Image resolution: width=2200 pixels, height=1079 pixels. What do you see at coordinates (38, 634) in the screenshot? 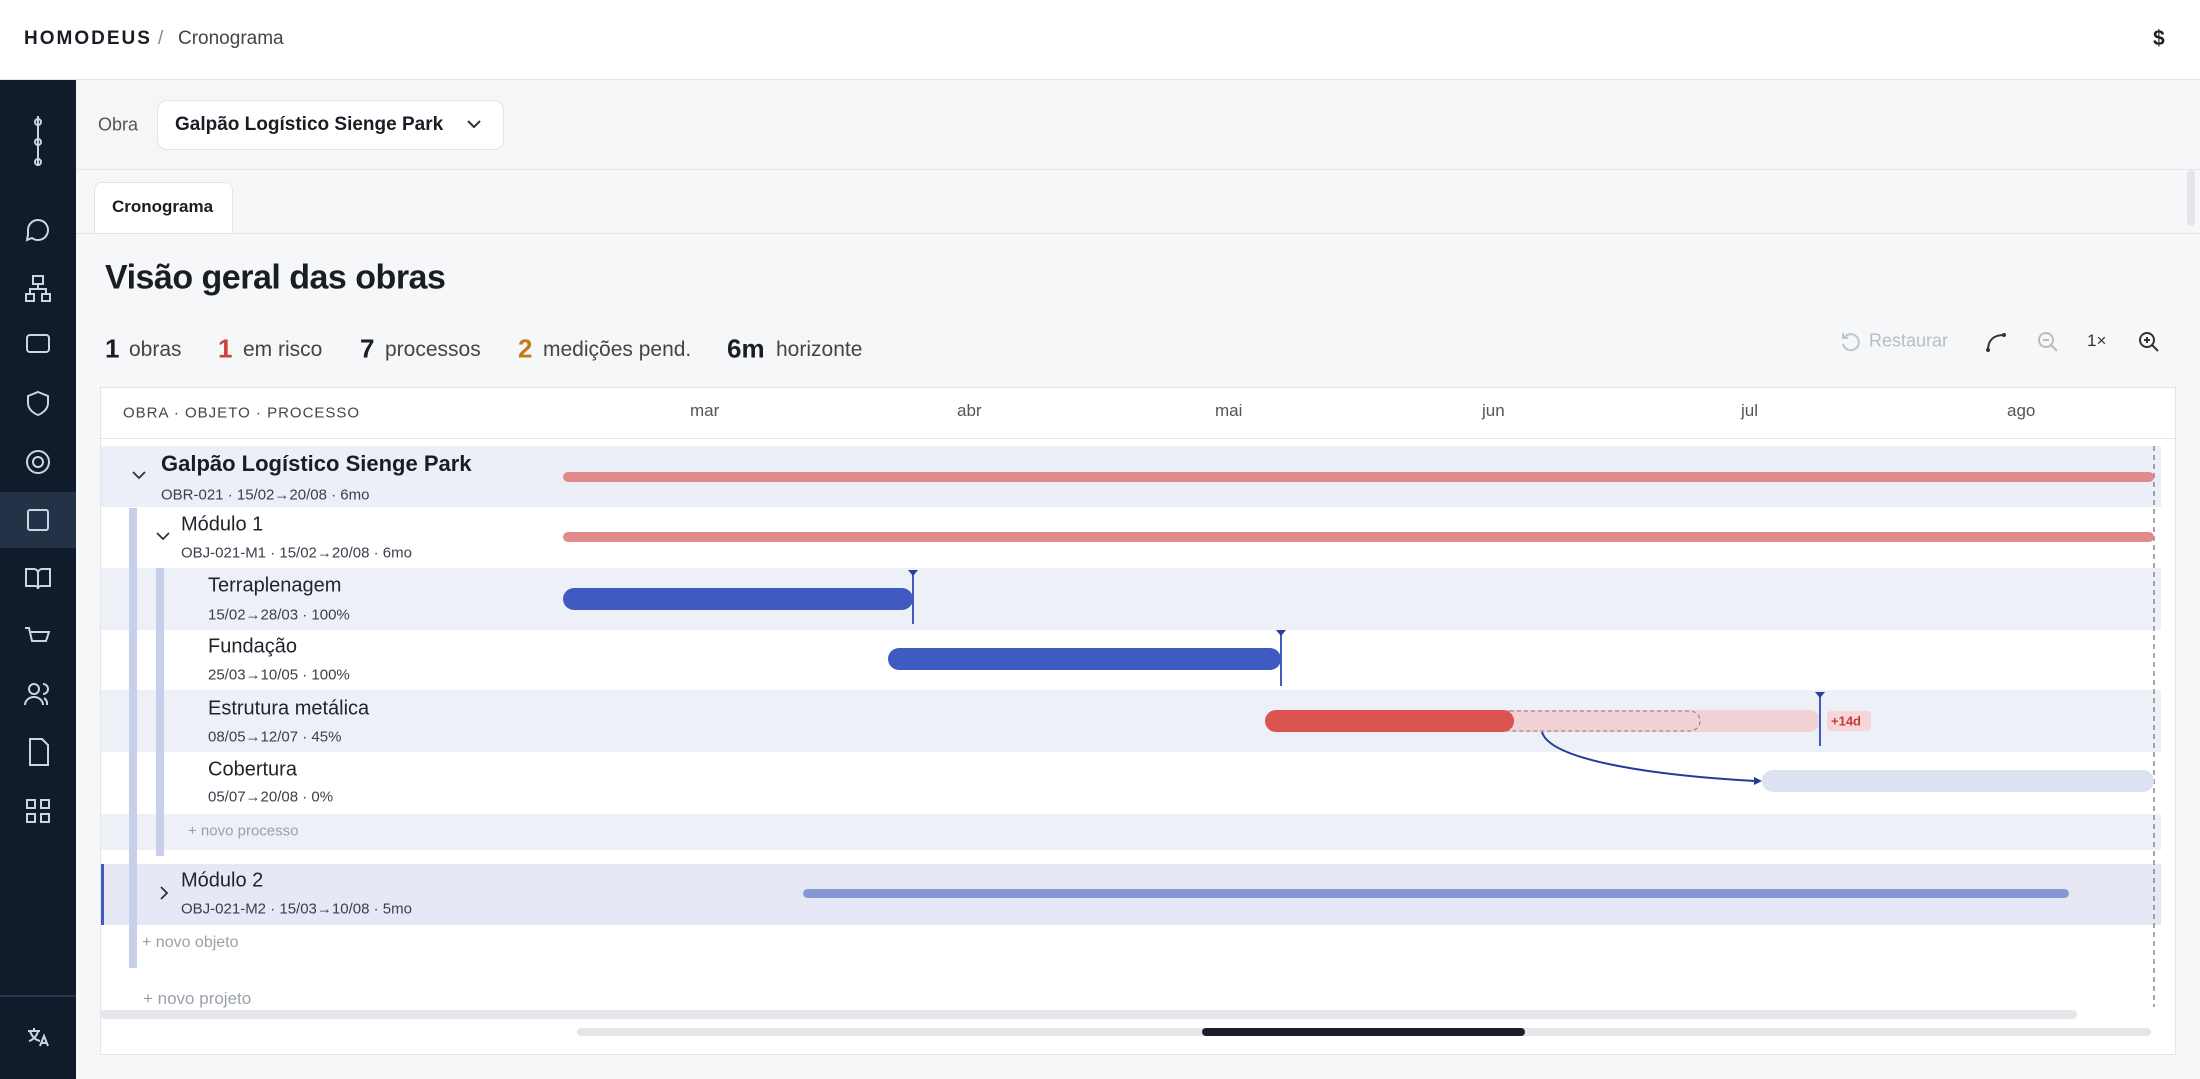
I see `cart-icon` at bounding box center [38, 634].